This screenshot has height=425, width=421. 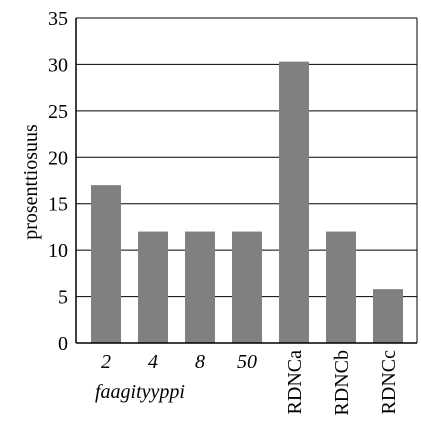 What do you see at coordinates (200, 362) in the screenshot?
I see `x-tick-label: 8` at bounding box center [200, 362].